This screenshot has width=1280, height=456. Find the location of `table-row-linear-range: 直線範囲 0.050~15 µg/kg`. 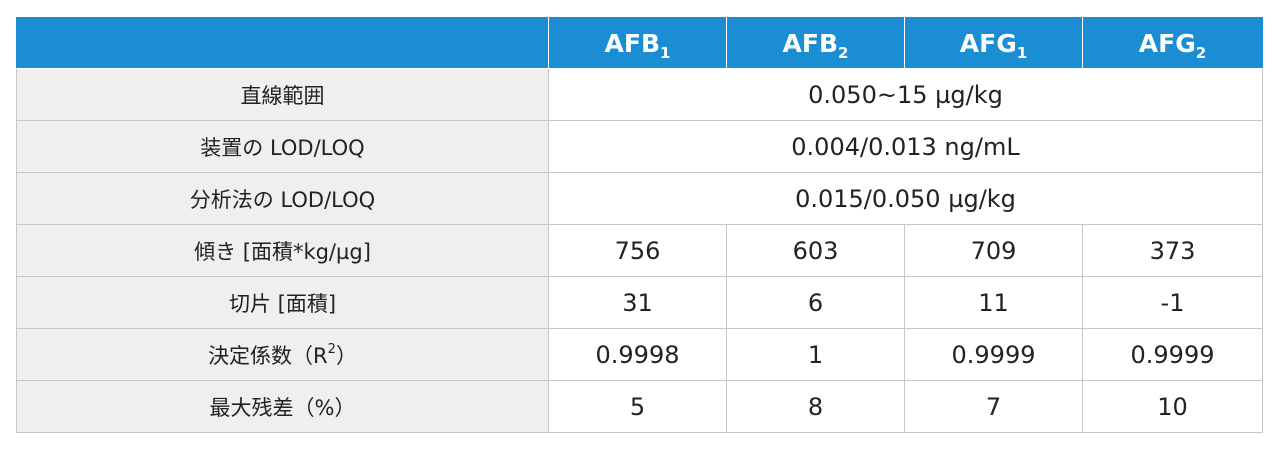

table-row-linear-range: 直線範囲 0.050~15 µg/kg is located at coordinates (639, 94).